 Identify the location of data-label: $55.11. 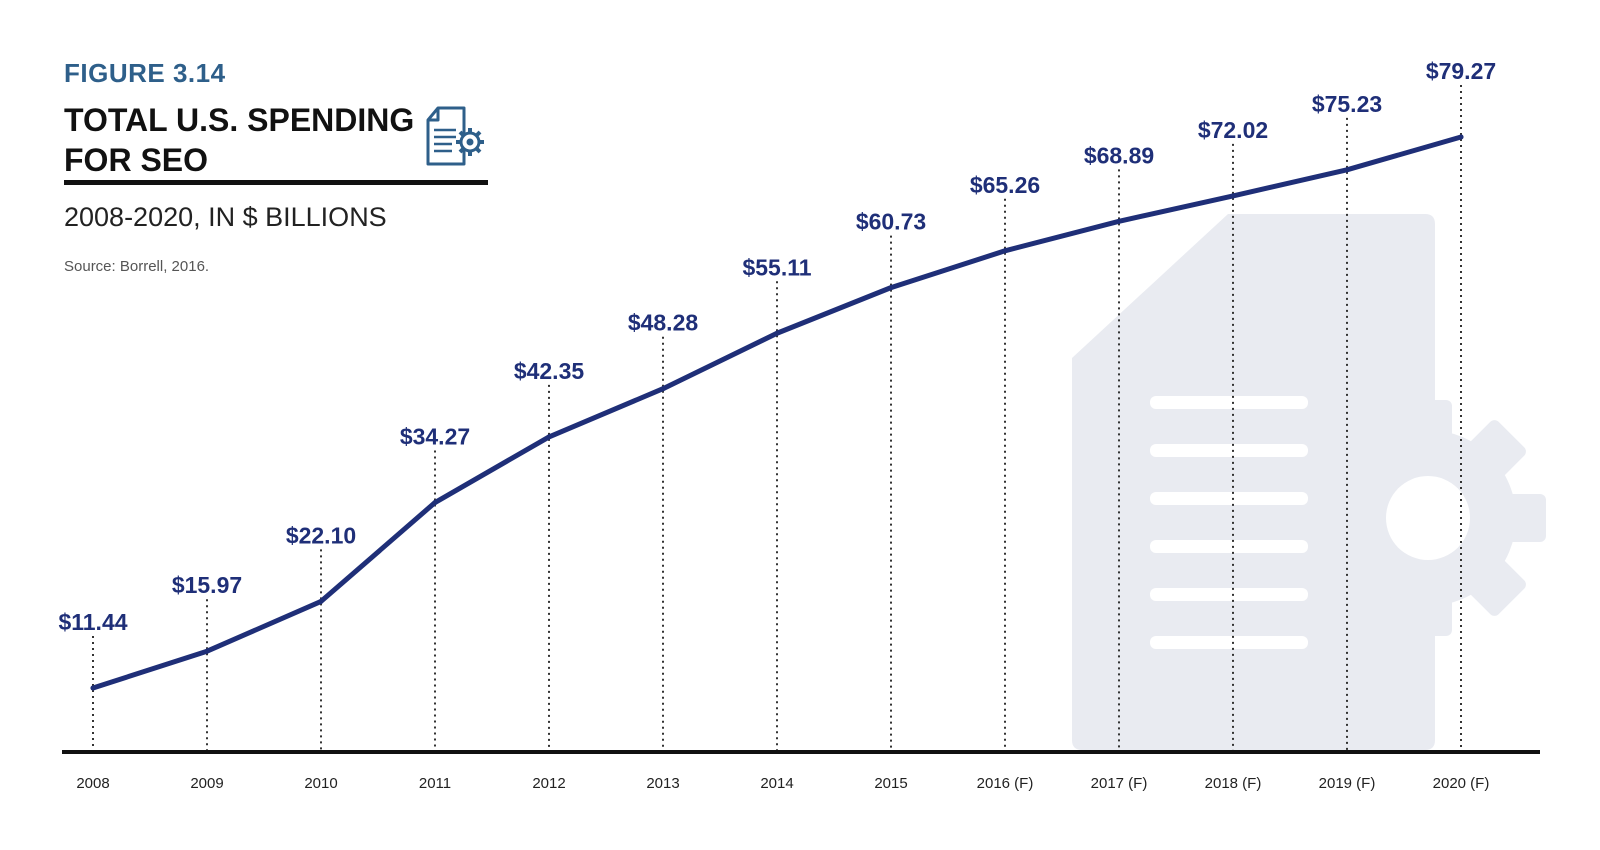
(776, 267).